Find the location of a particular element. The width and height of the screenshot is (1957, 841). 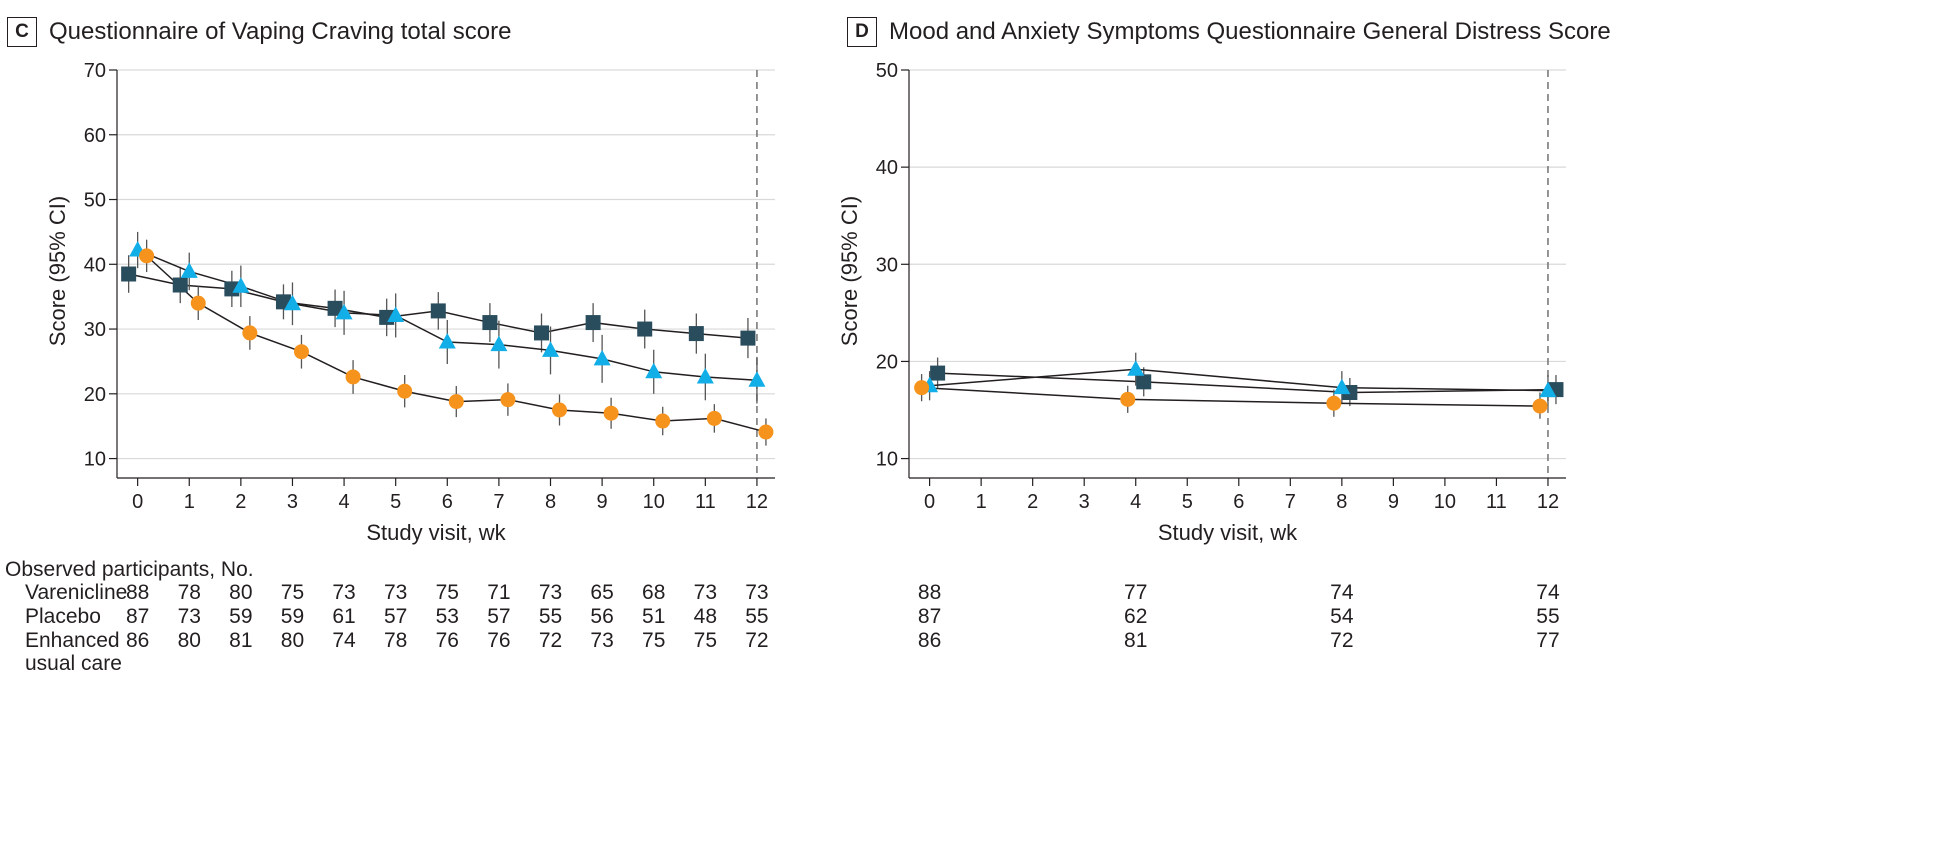

y-tick-label: 50 is located at coordinates (95, 201).